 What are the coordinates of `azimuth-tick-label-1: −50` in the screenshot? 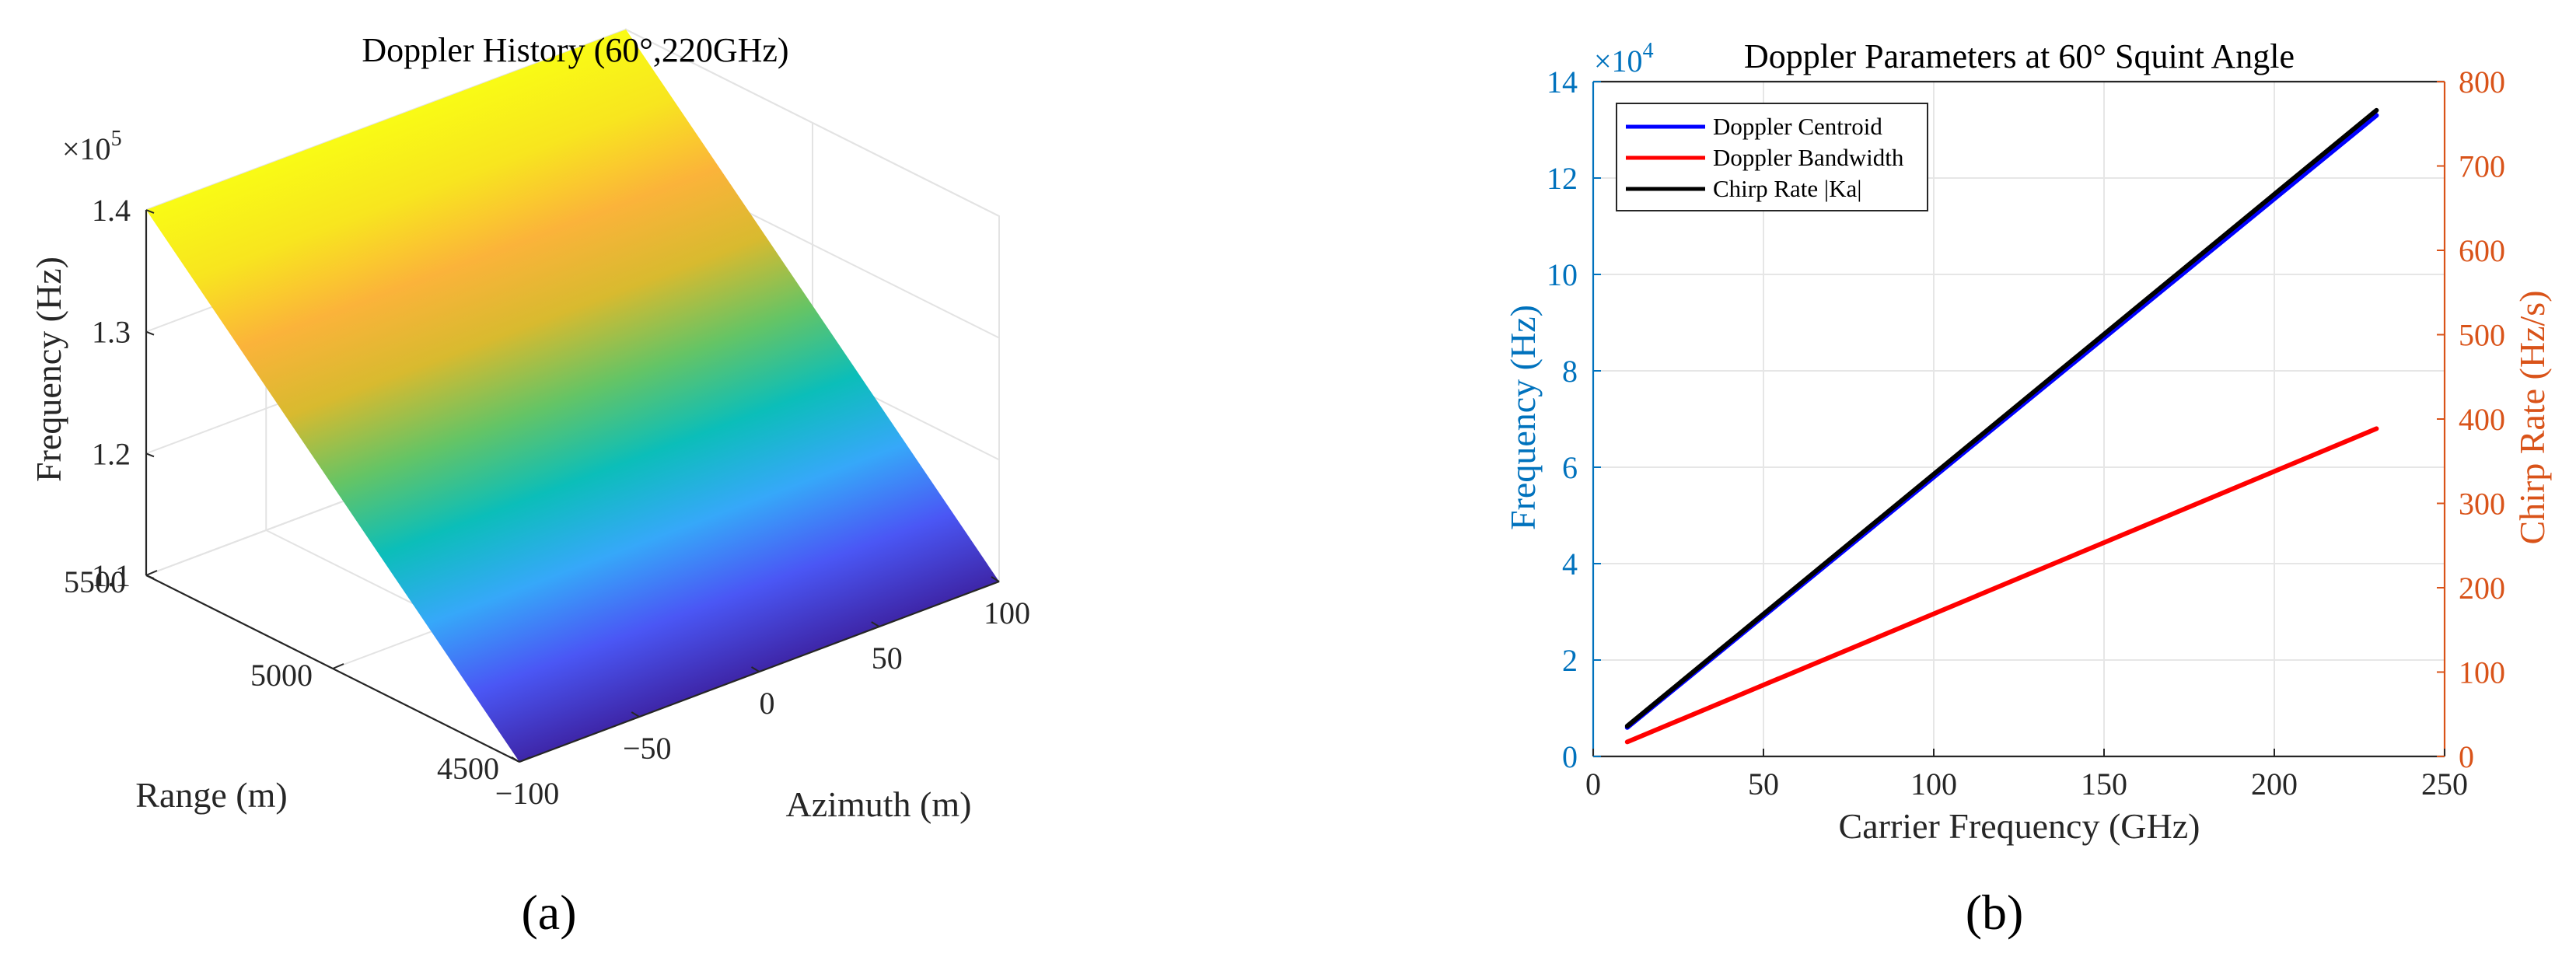 It's located at (647, 749).